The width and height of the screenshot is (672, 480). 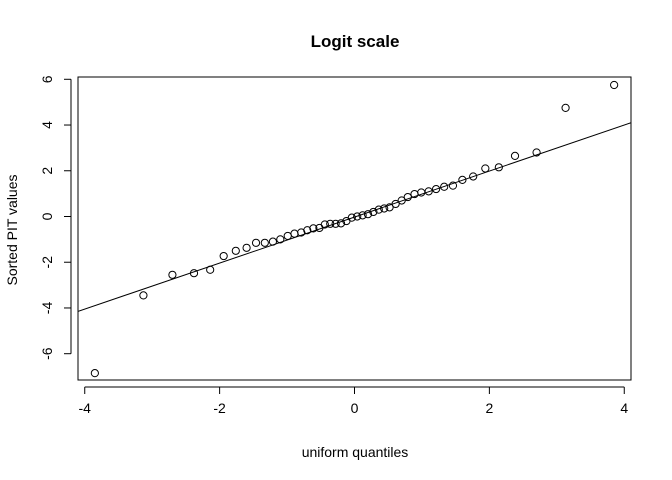 What do you see at coordinates (489, 408) in the screenshot?
I see `x-tick-label: 2` at bounding box center [489, 408].